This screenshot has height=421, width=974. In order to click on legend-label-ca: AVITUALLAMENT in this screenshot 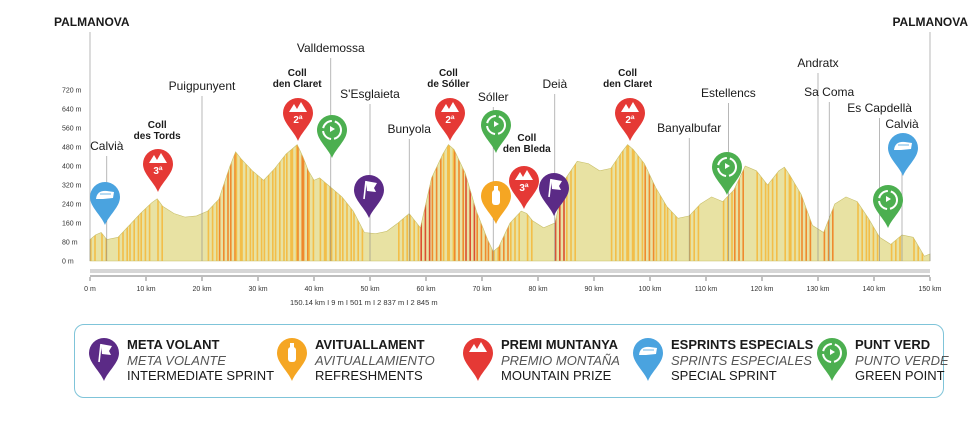, I will do `click(370, 344)`.